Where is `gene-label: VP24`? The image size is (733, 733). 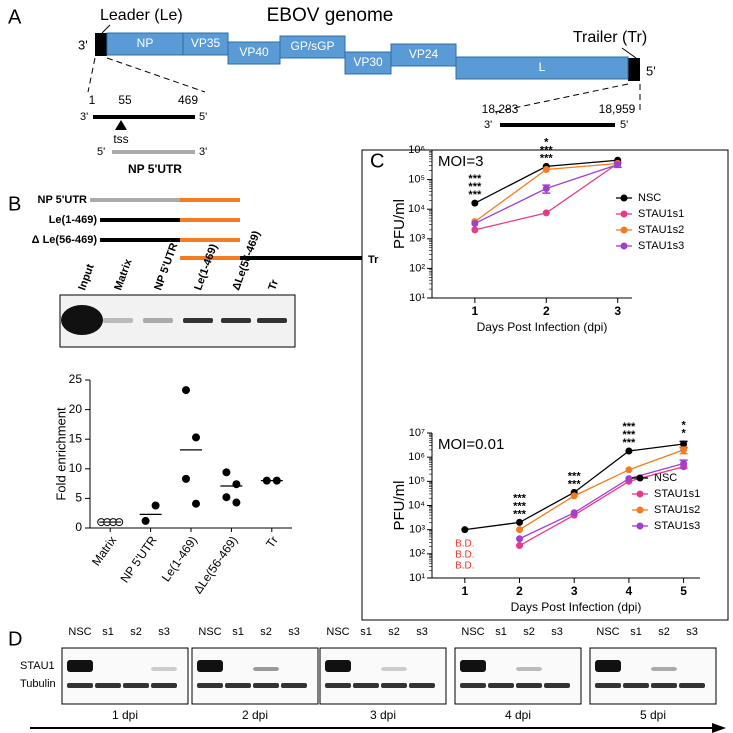 gene-label: VP24 is located at coordinates (424, 54).